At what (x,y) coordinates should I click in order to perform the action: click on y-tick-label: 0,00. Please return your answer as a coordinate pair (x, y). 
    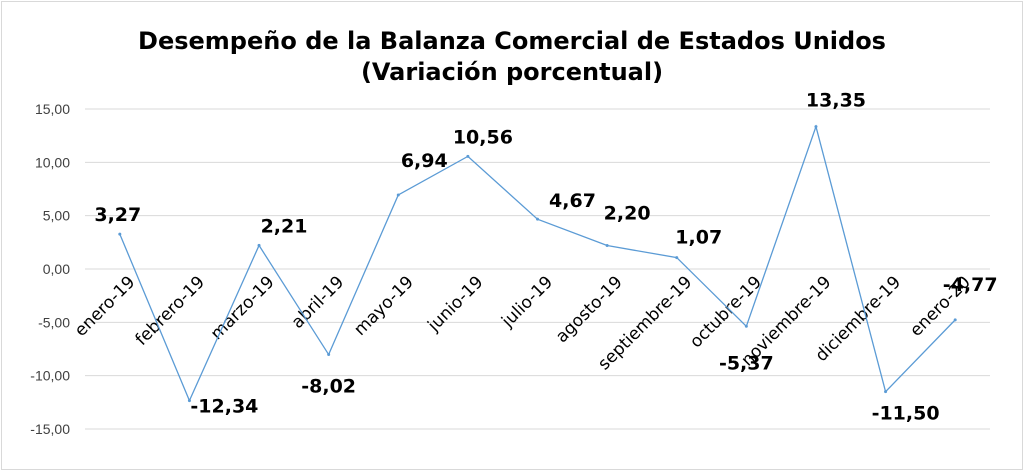
    Looking at the image, I should click on (56, 269).